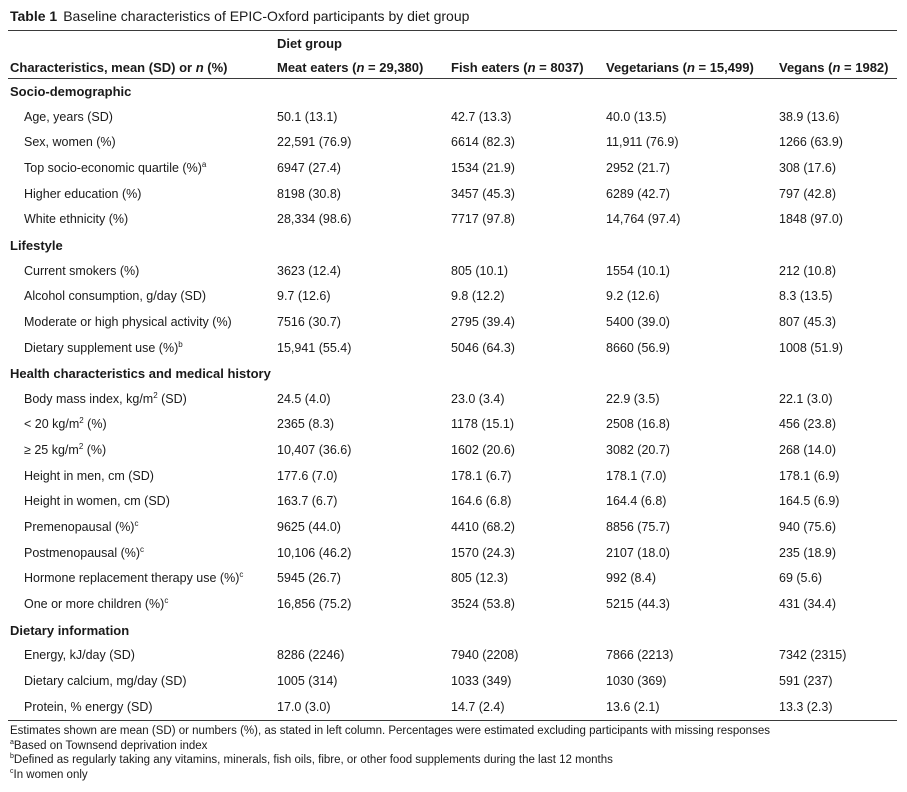  Describe the element at coordinates (483, 219) in the screenshot. I see `table-cell: 7717 (97.8)` at that location.